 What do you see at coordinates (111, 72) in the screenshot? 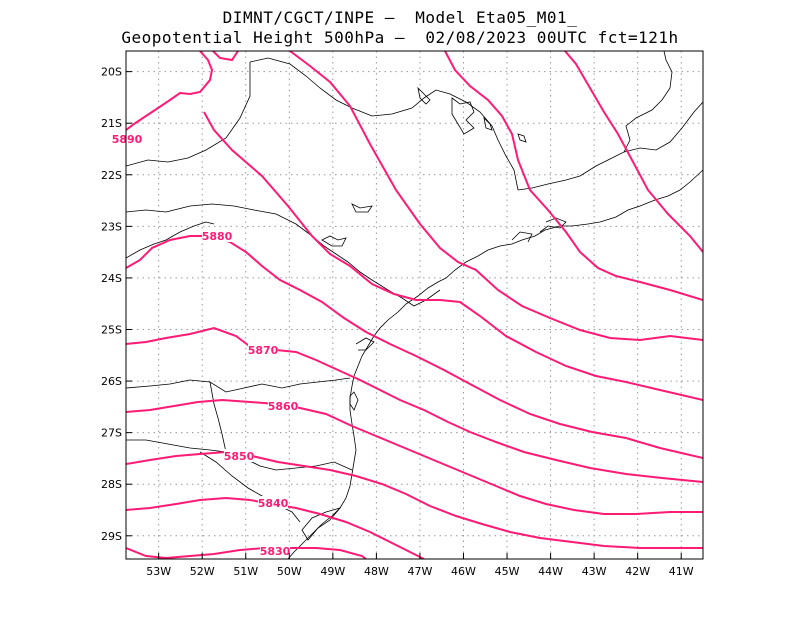
I see `lat-tick-label: 20S` at bounding box center [111, 72].